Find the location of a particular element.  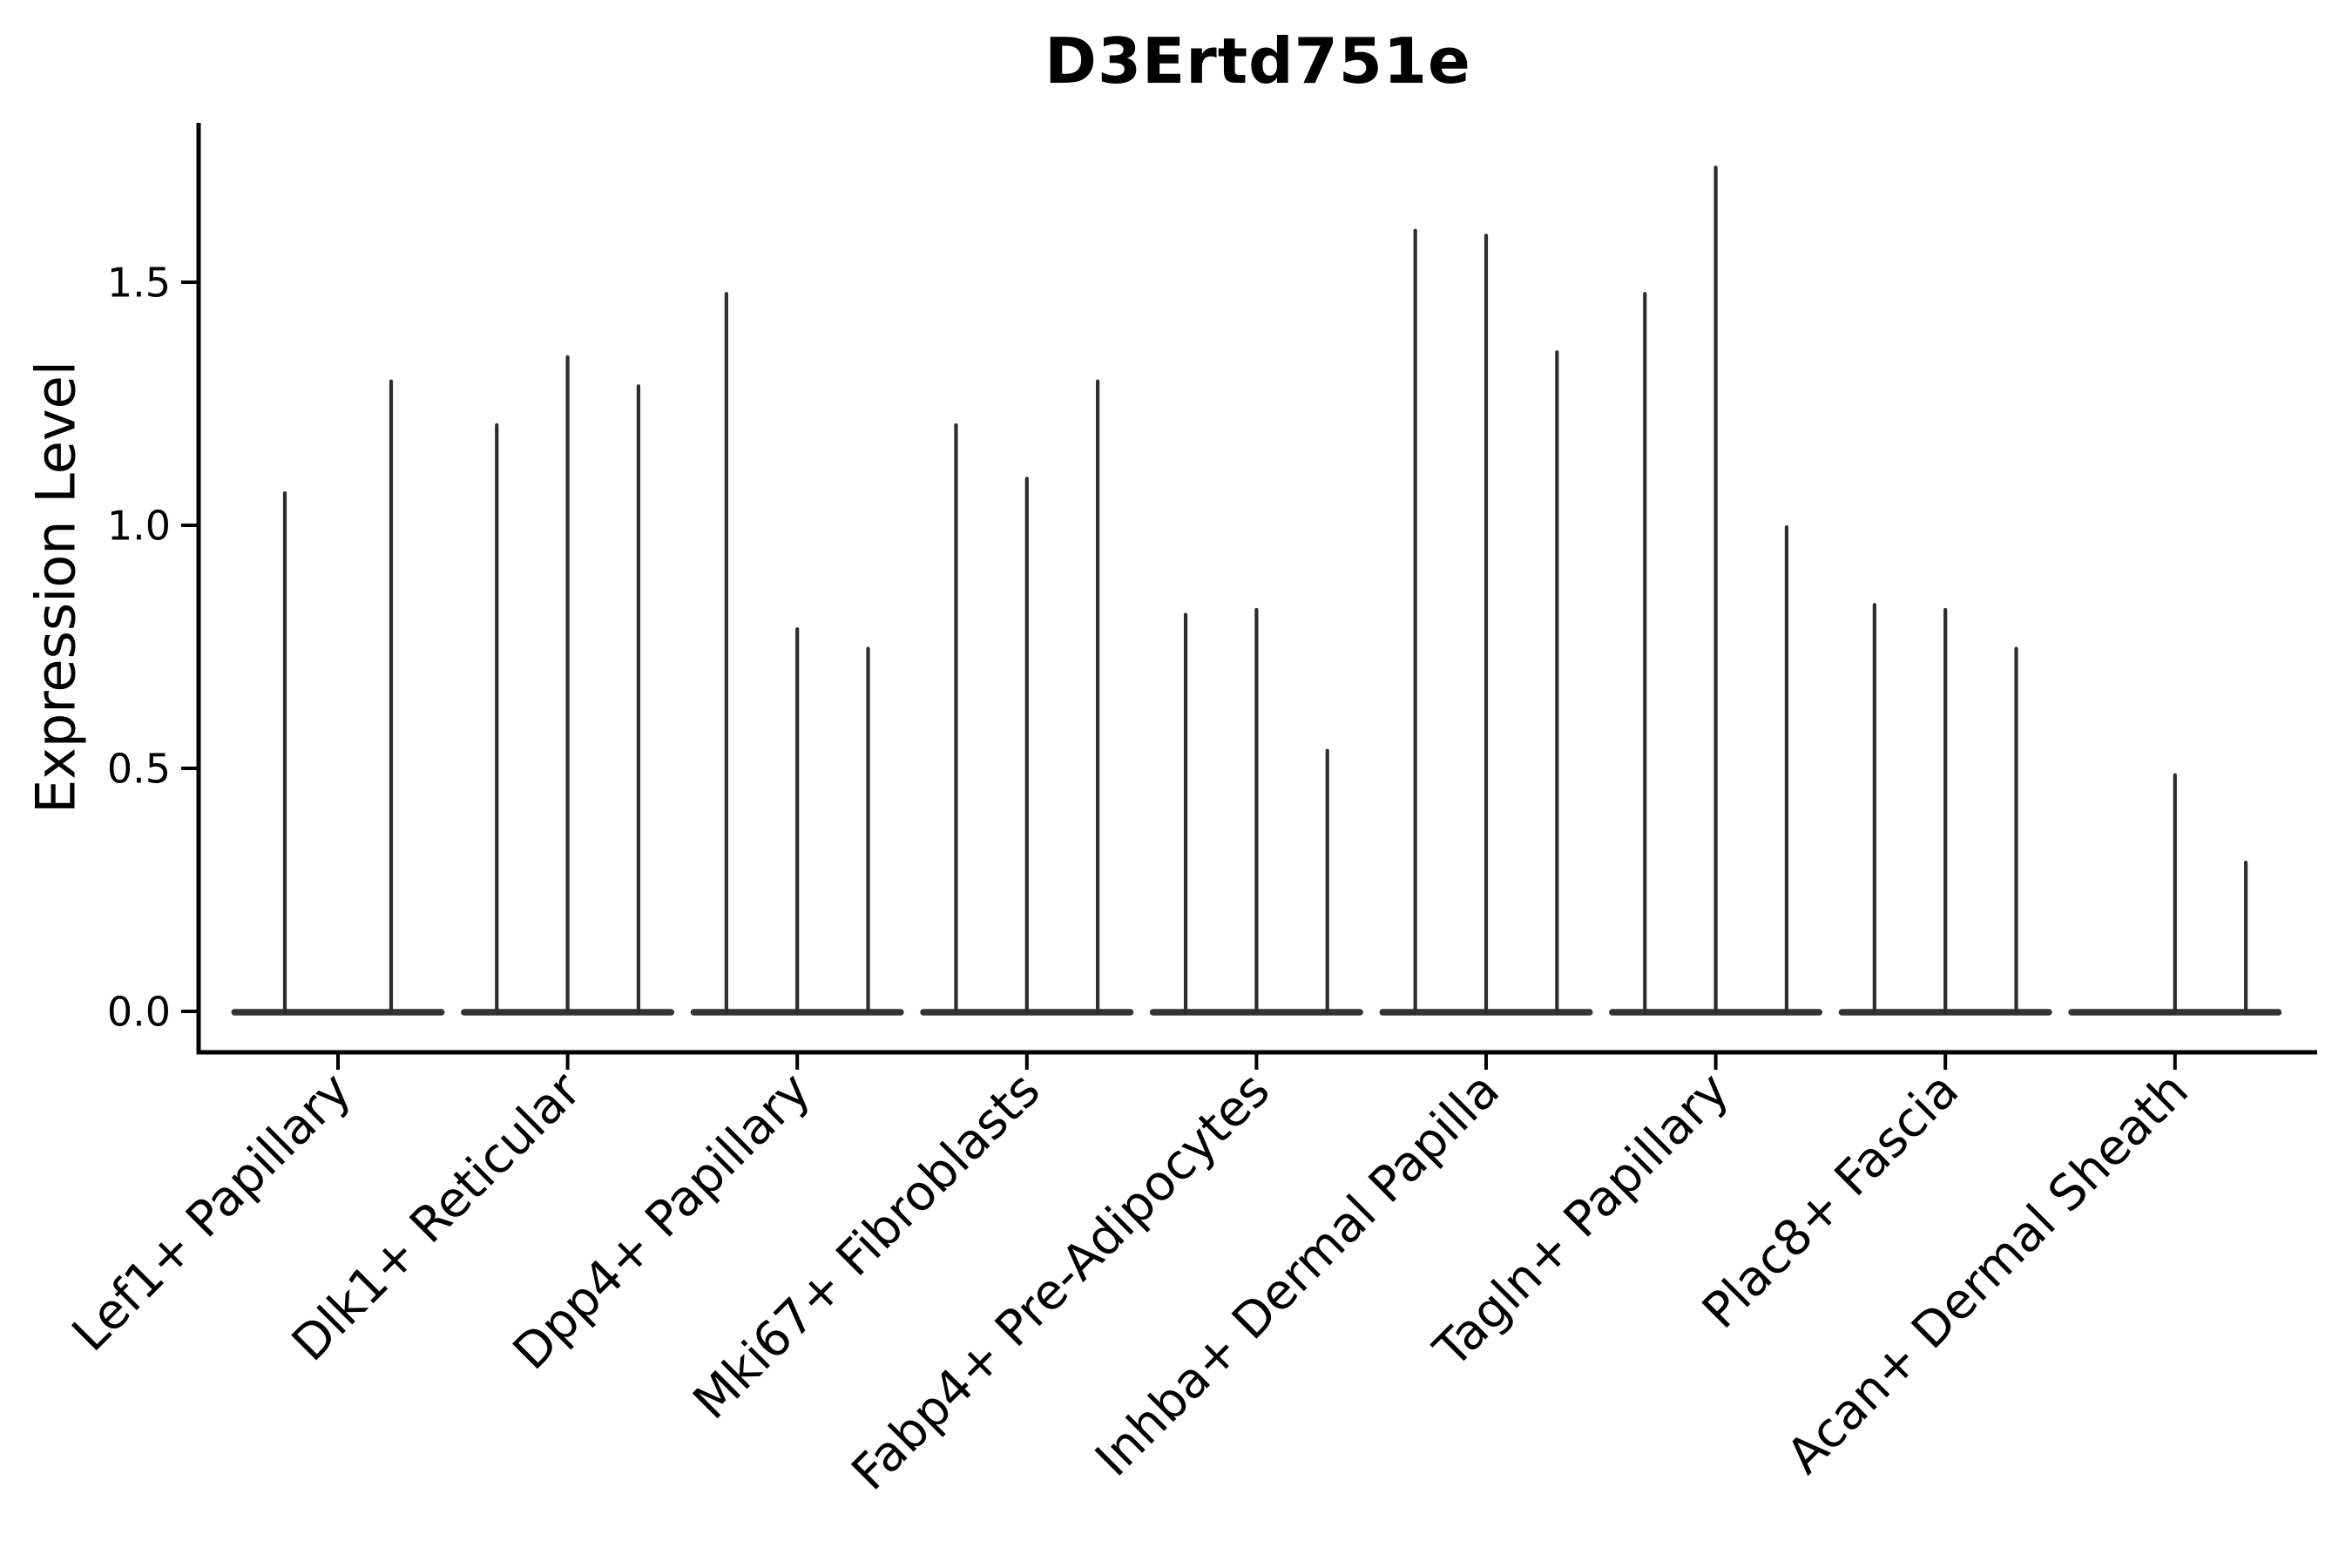

y-tick-label: 0.0 is located at coordinates (139, 1013).